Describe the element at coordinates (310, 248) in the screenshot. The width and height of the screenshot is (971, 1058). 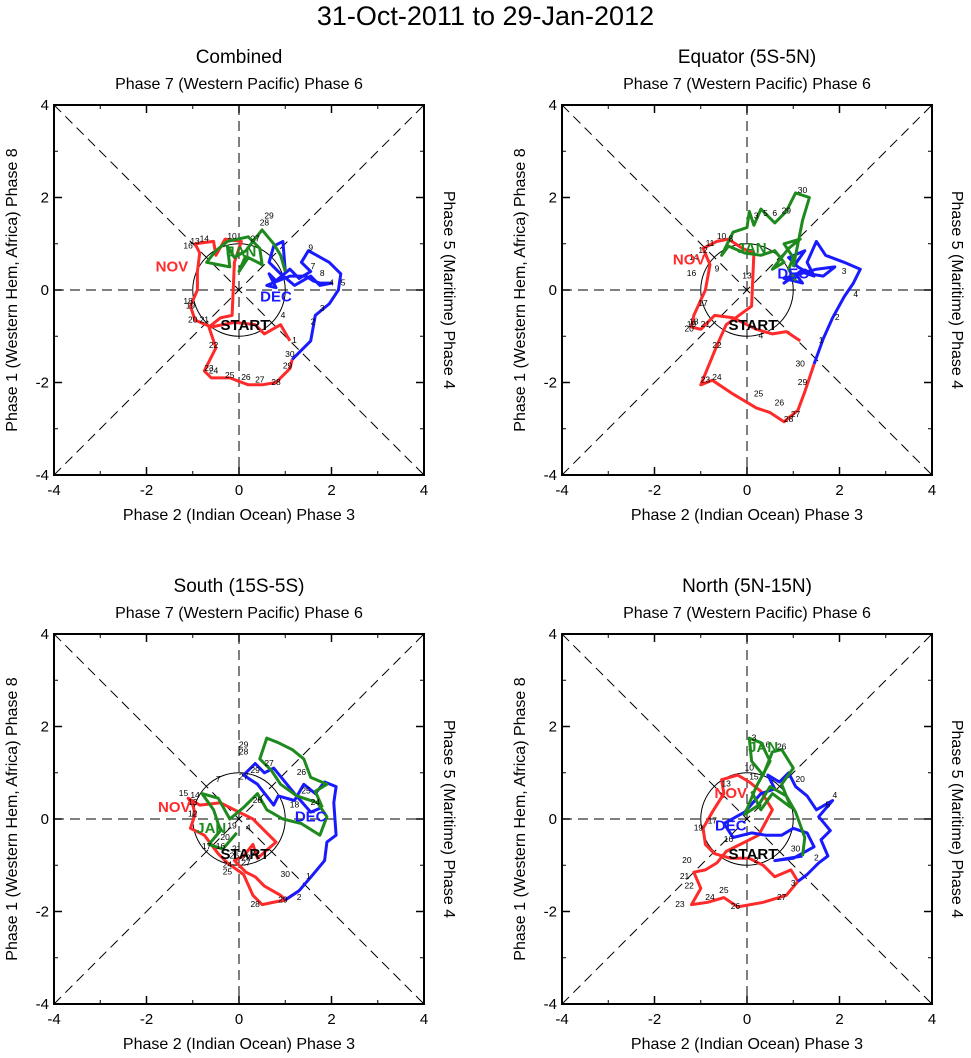
I see `day-label: 9` at that location.